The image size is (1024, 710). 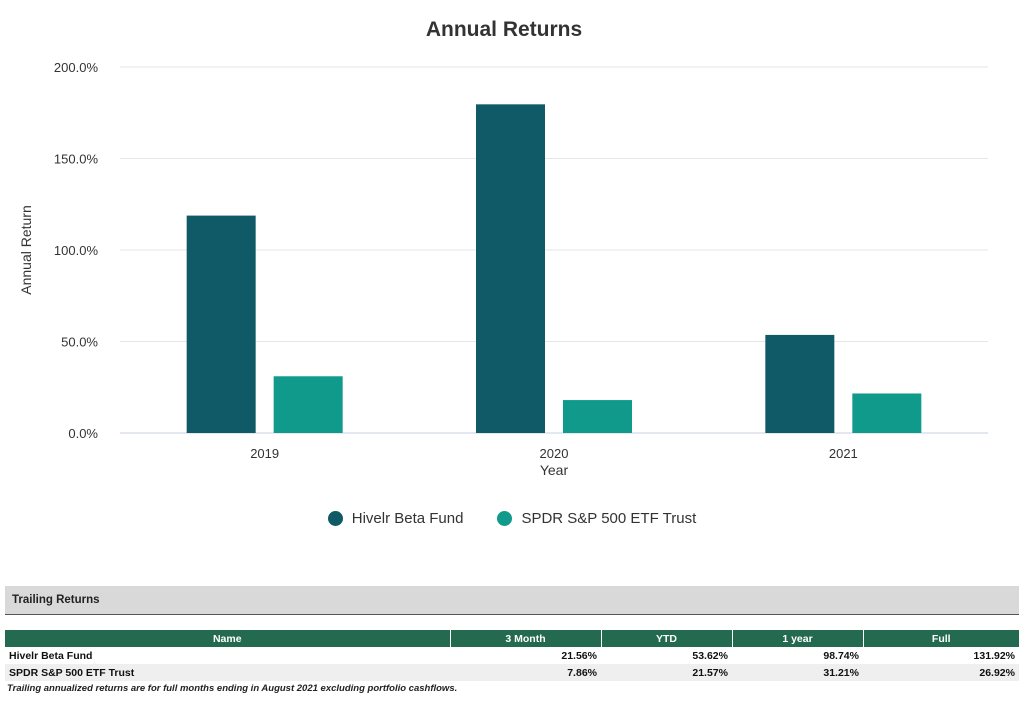 What do you see at coordinates (51, 655) in the screenshot?
I see `cell-name: Hivelr Beta Fund` at bounding box center [51, 655].